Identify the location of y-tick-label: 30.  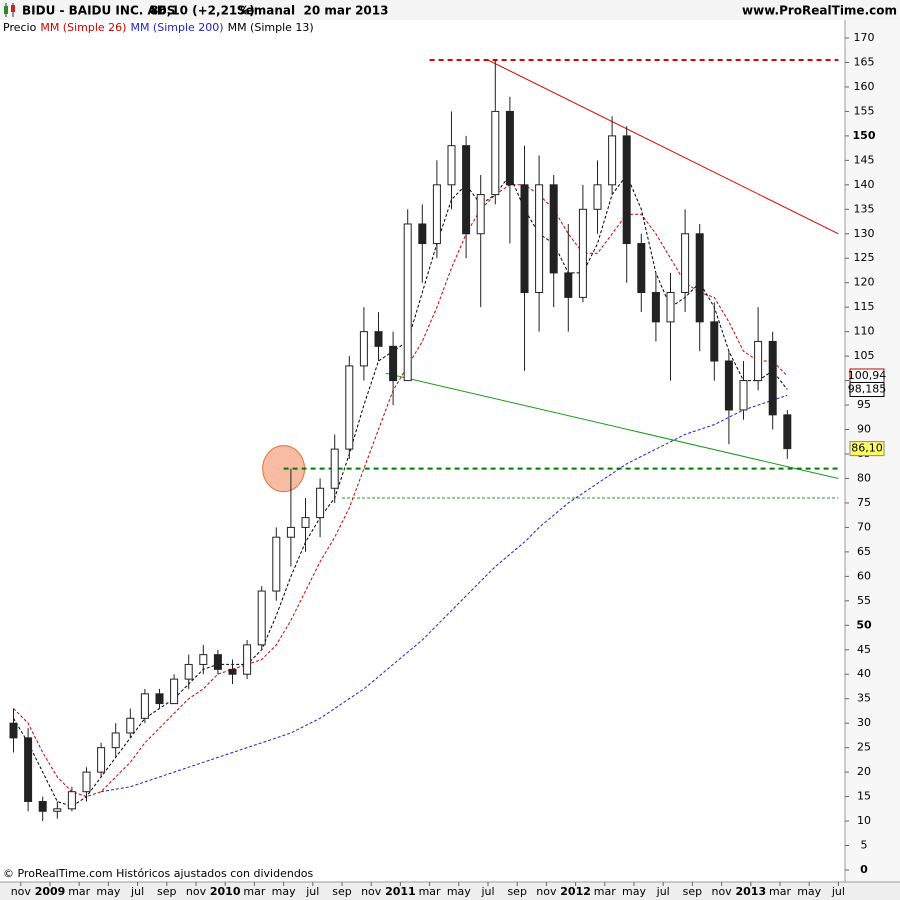
(864, 722).